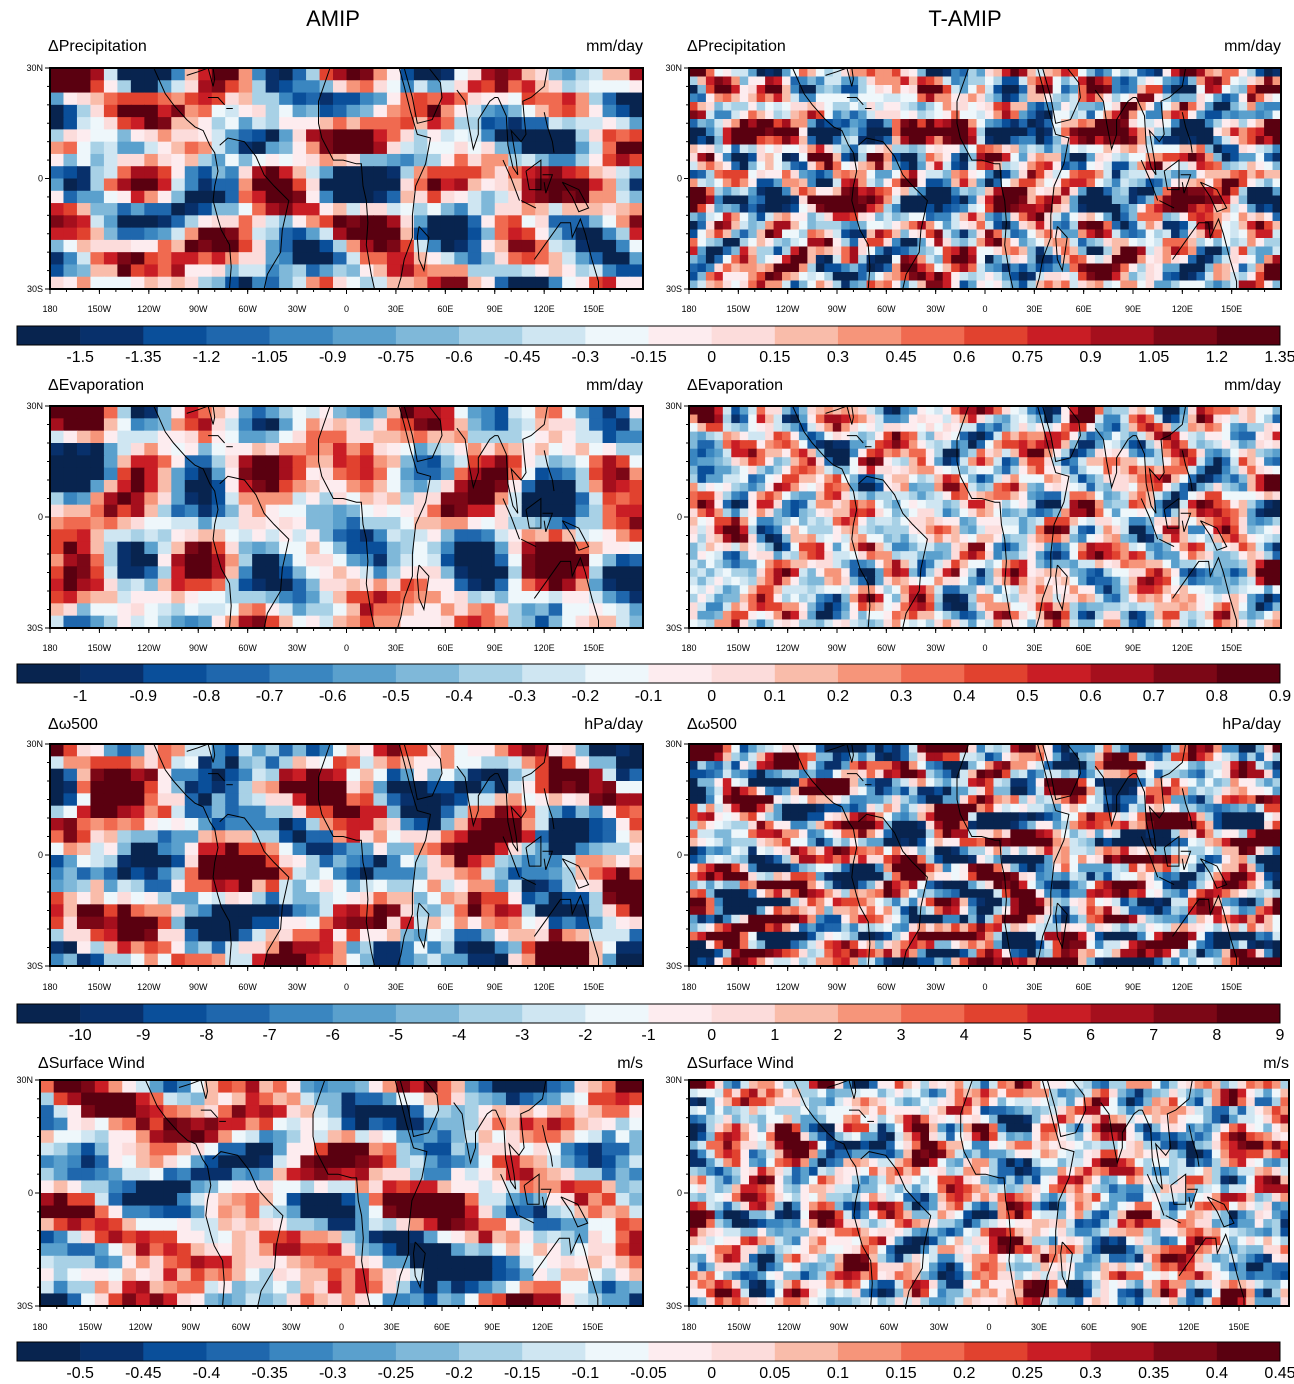 Image resolution: width=1294 pixels, height=1384 pixels. What do you see at coordinates (80, 357) in the screenshot?
I see `colorbar-tick-label: -1.5` at bounding box center [80, 357].